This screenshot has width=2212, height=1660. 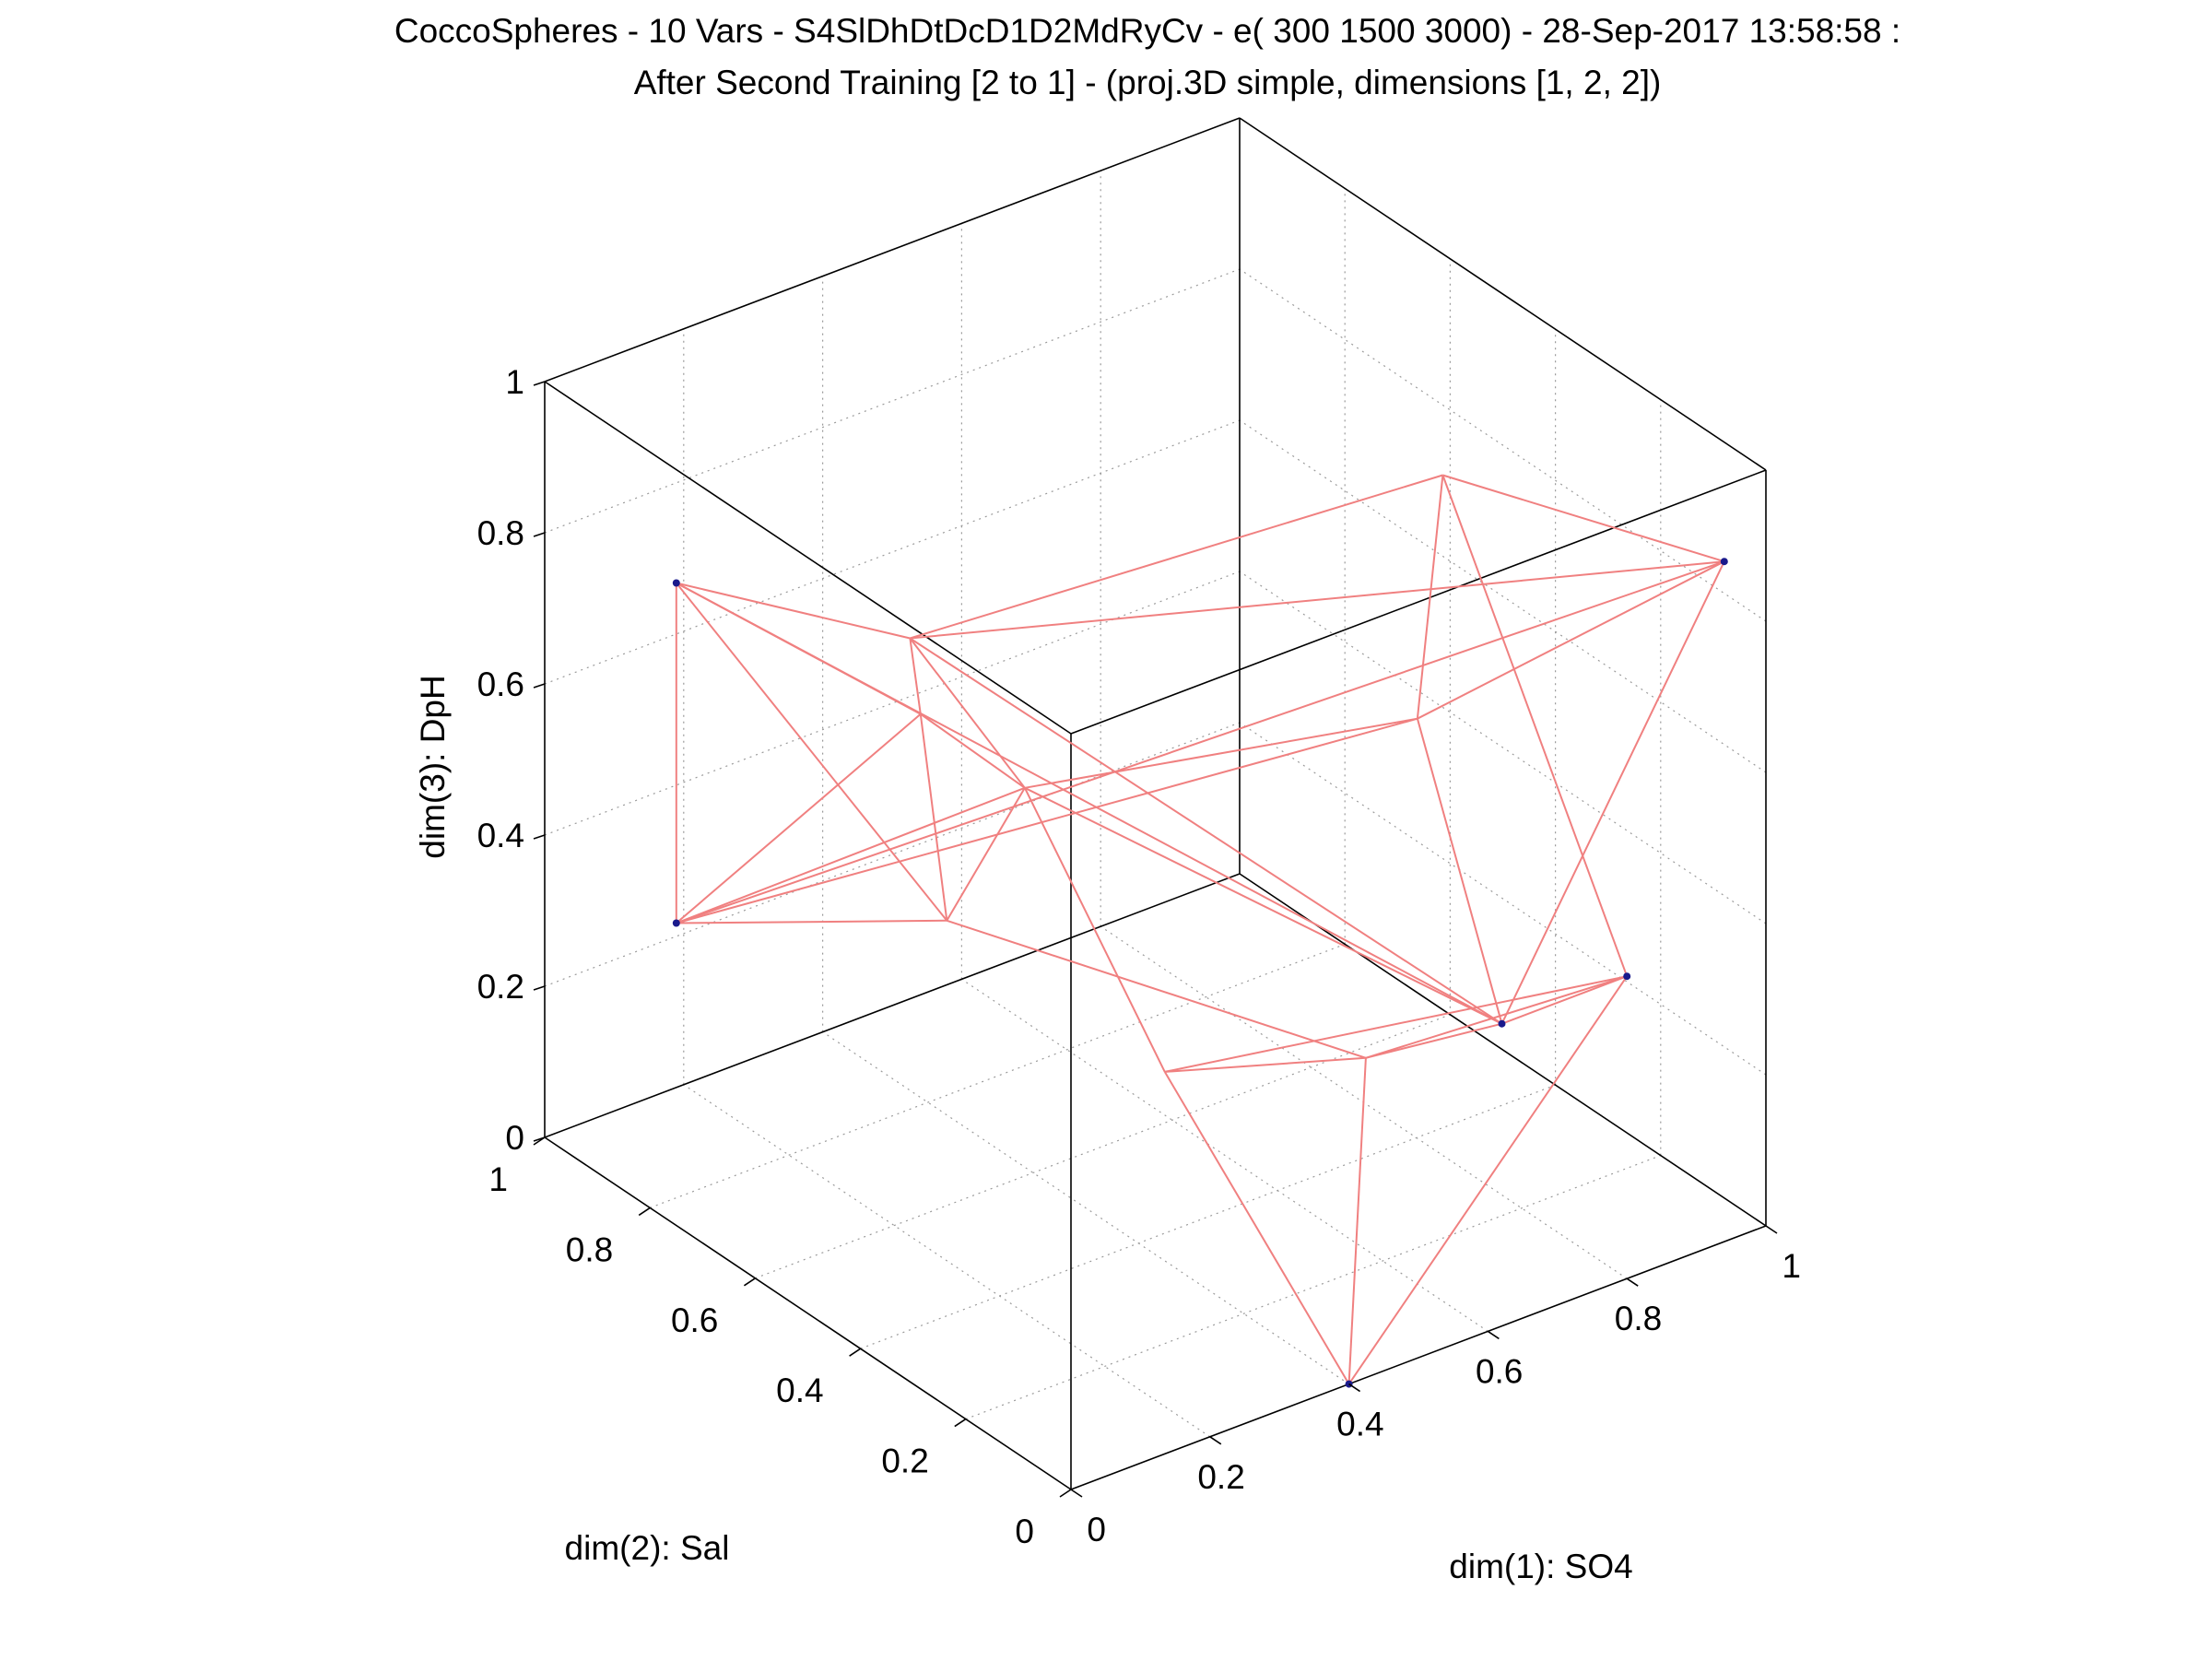 What do you see at coordinates (694, 1320) in the screenshot?
I see `y-tick-label: 0.6` at bounding box center [694, 1320].